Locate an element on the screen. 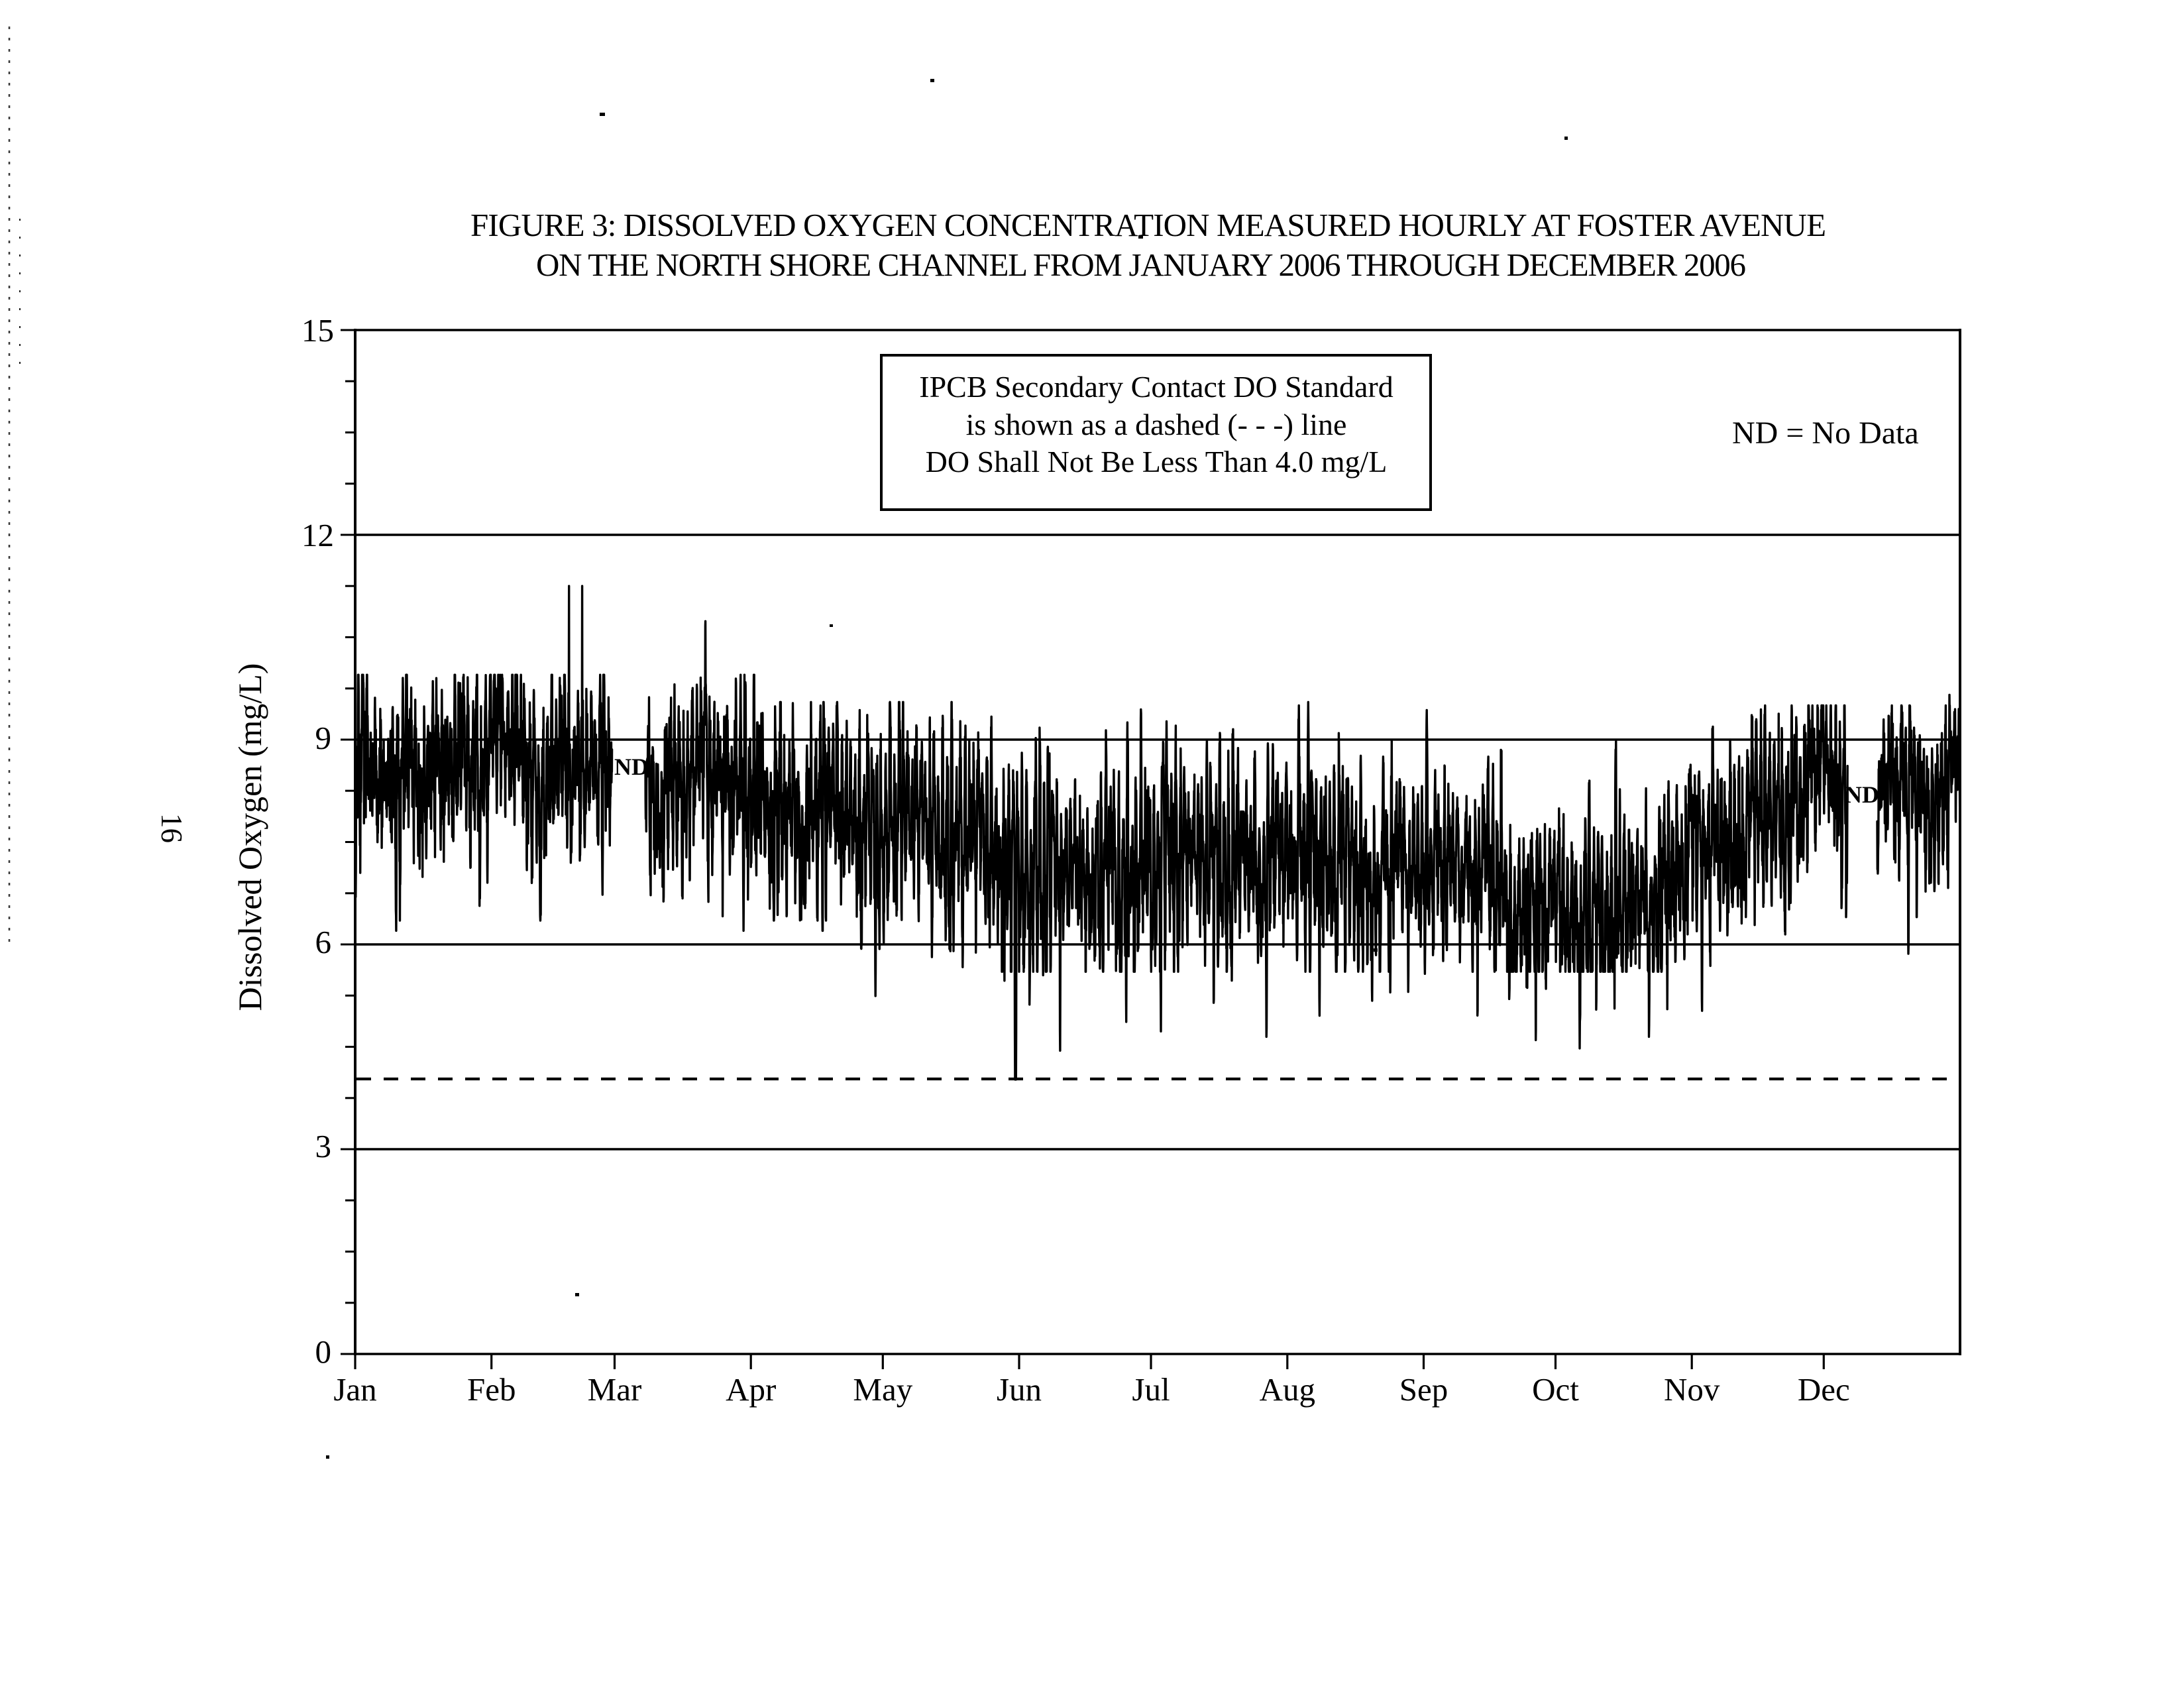 This screenshot has width=2184, height=1688. svg-text: Jan is located at coordinates (354, 1390).